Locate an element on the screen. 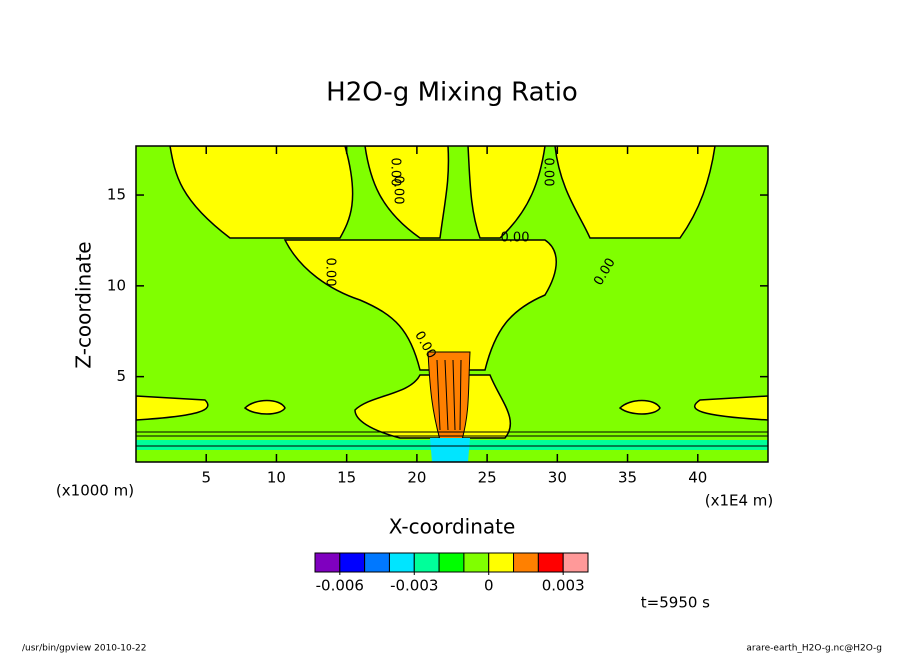  y-axis-label: Z-coordinate is located at coordinates (84, 304).